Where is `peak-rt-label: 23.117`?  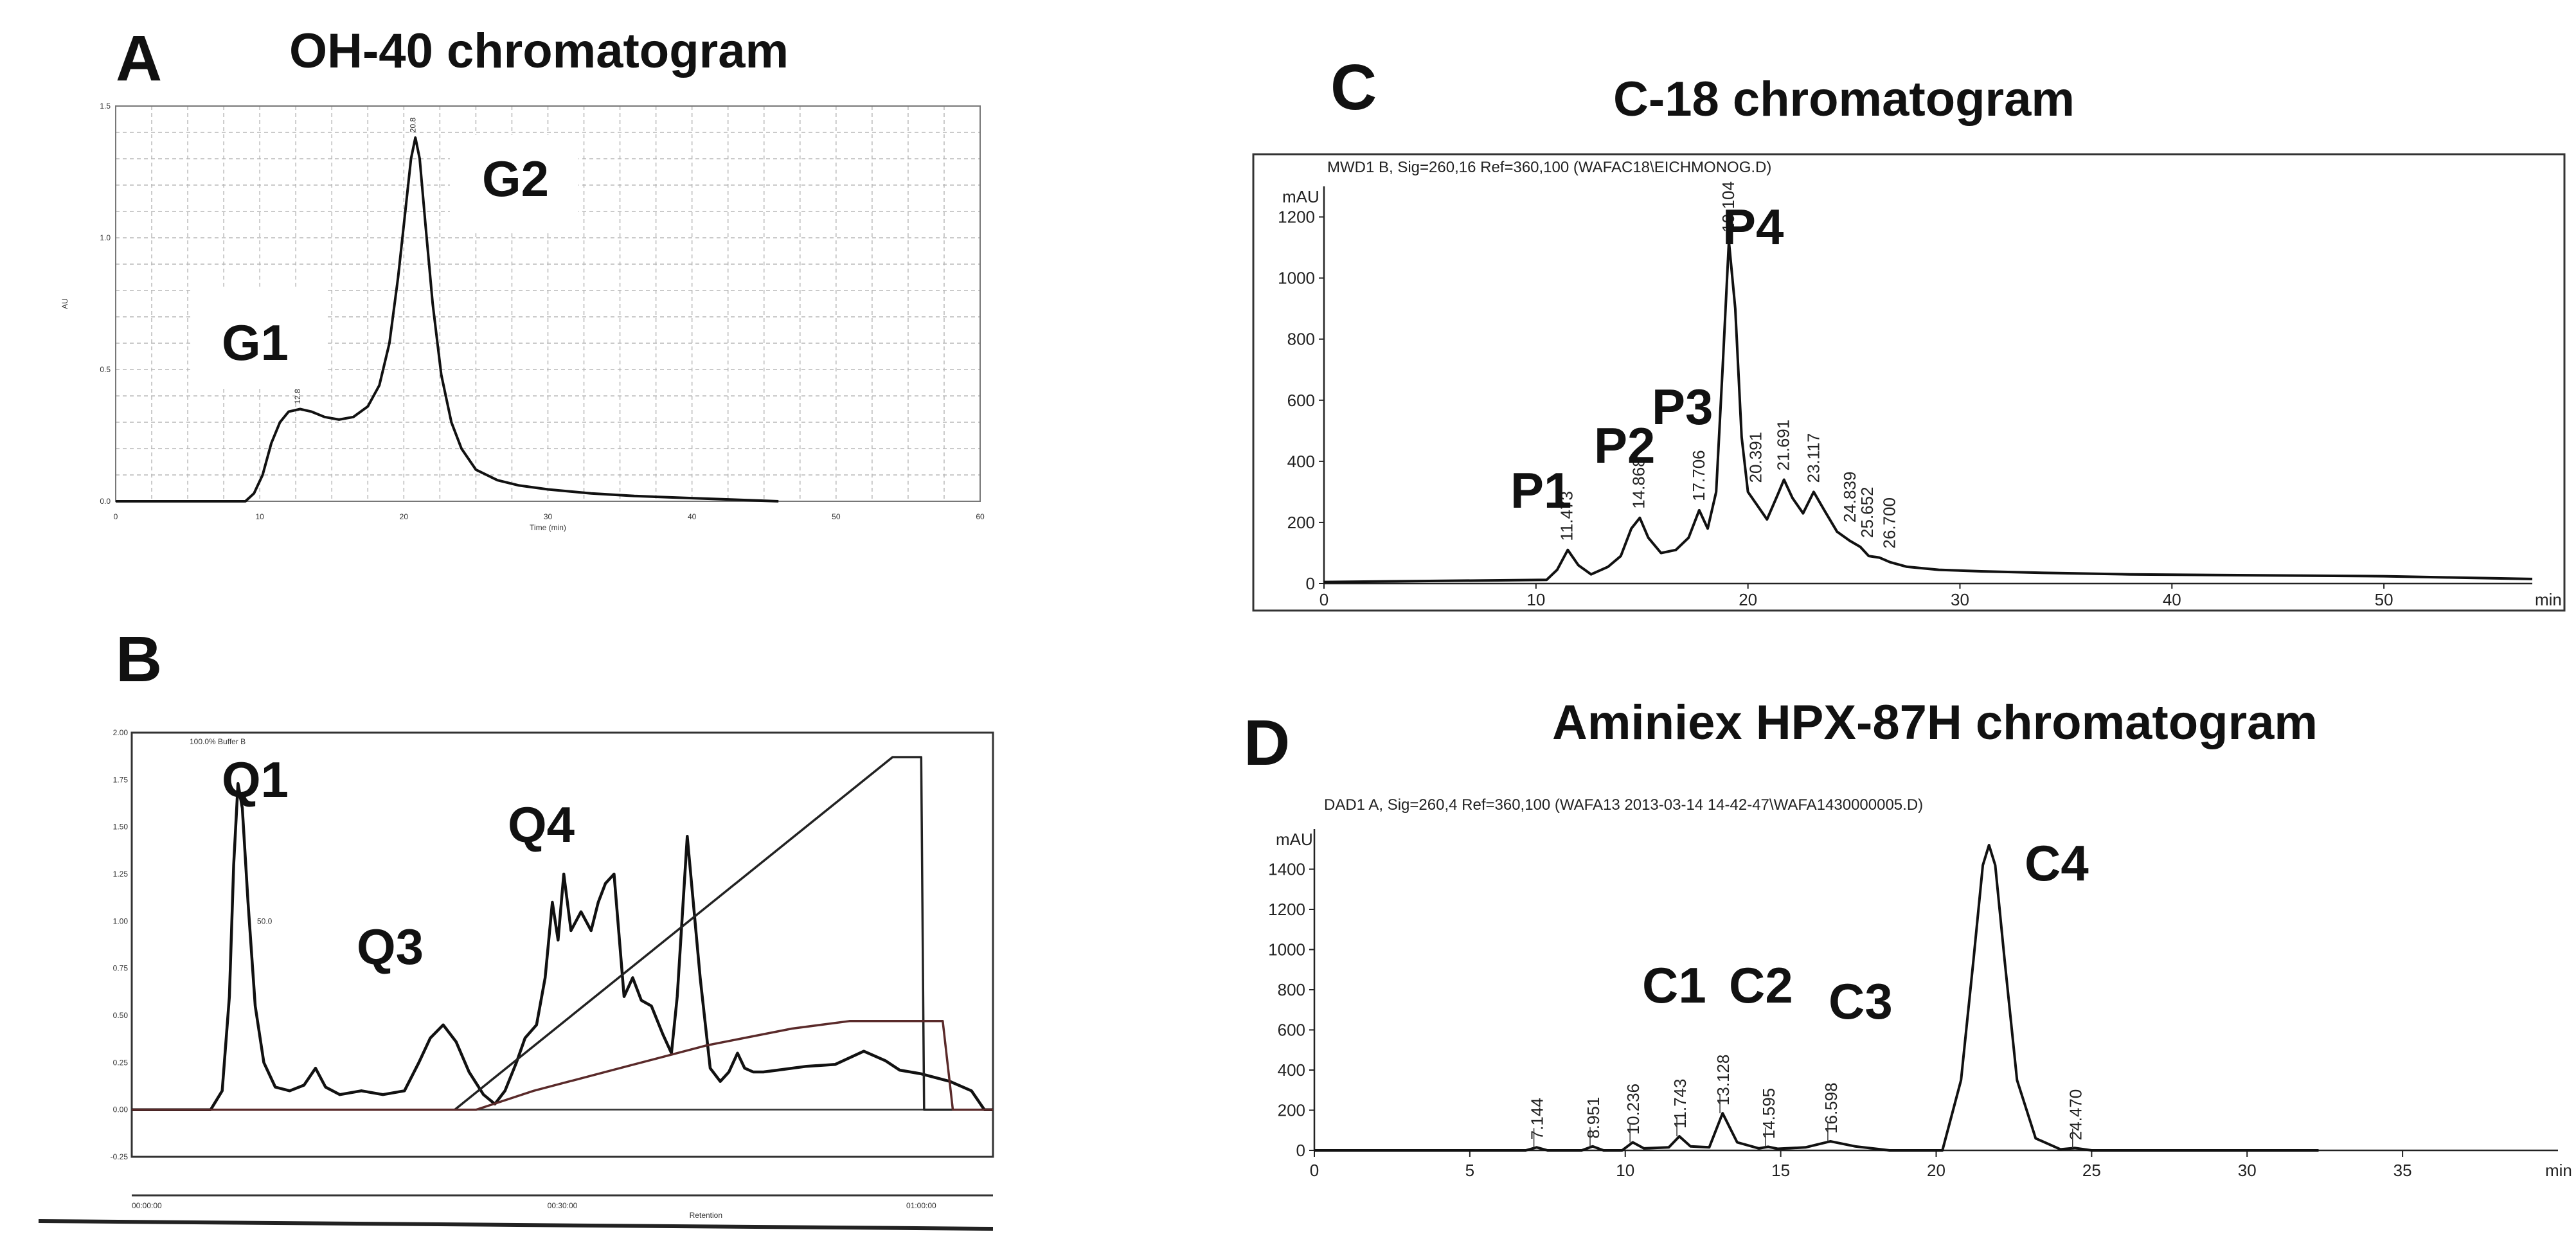
peak-rt-label: 23.117 is located at coordinates (1813, 458).